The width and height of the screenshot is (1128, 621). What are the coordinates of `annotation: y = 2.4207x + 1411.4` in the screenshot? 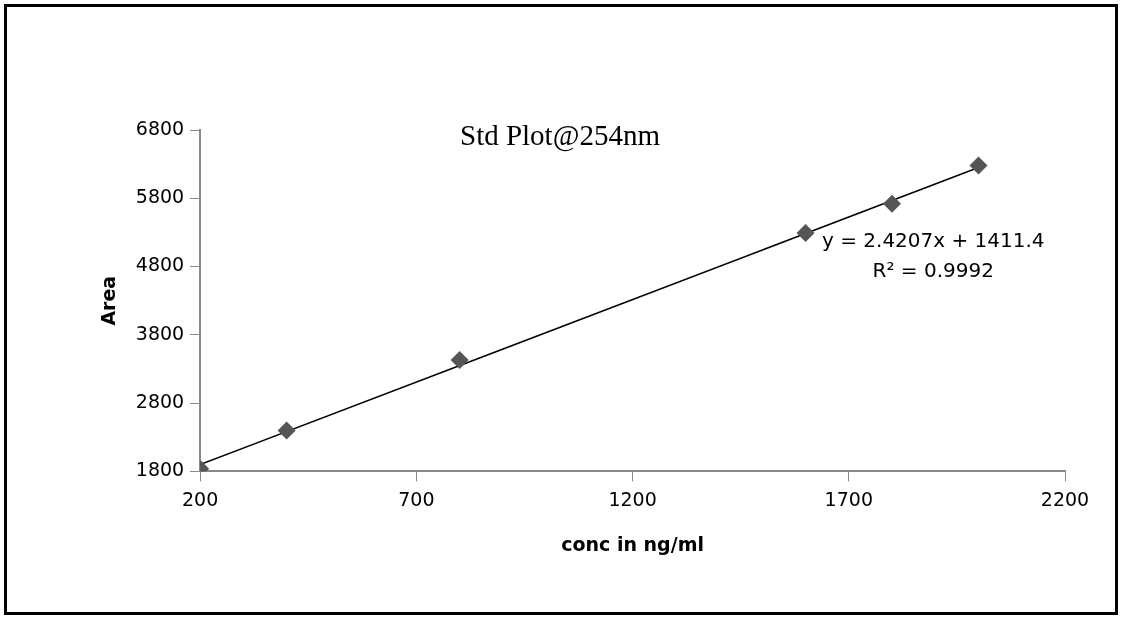 It's located at (933, 240).